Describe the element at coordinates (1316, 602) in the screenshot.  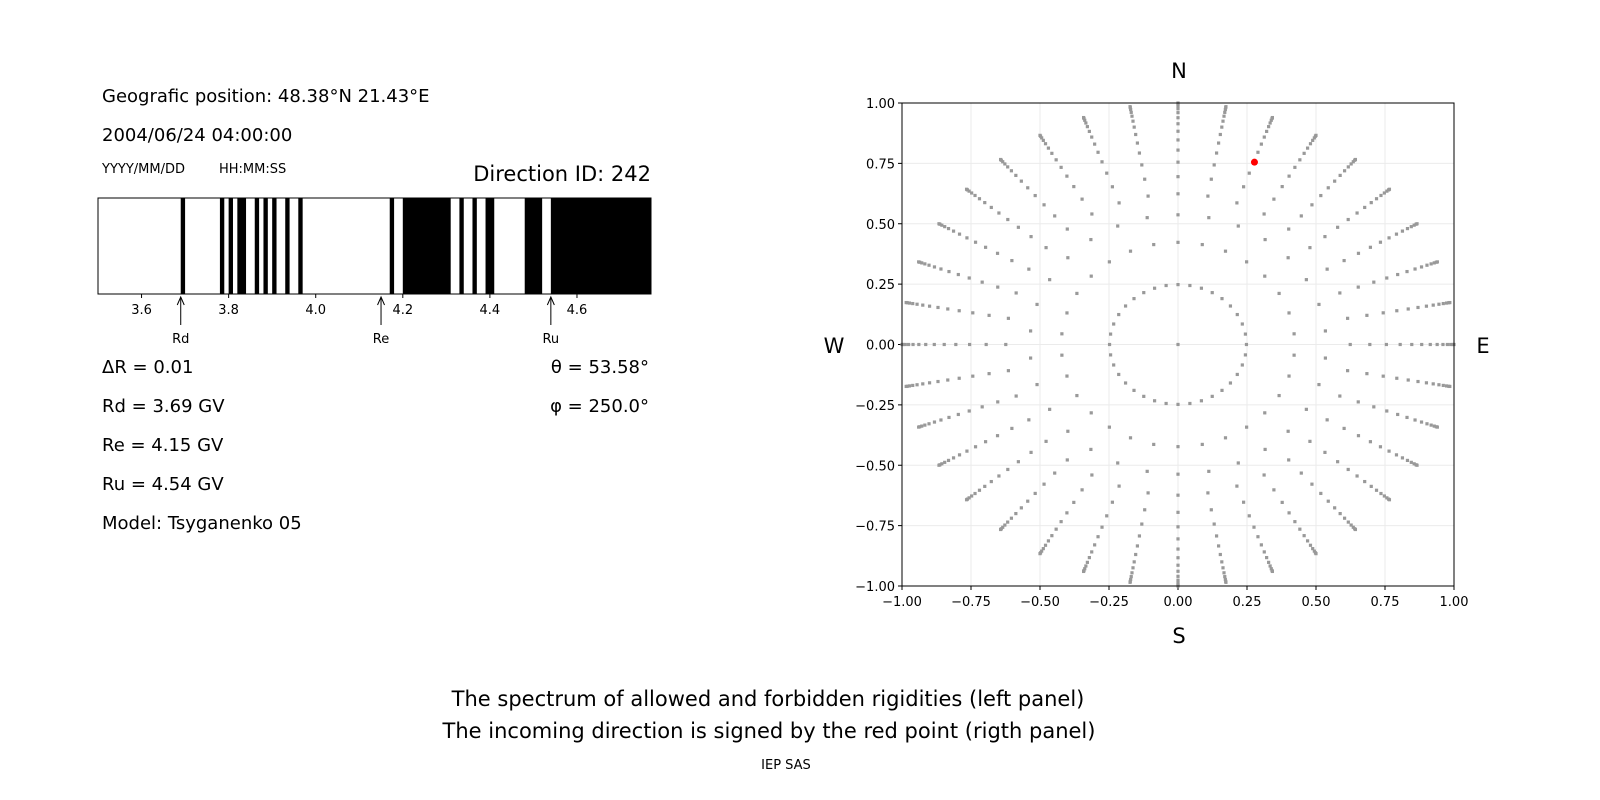
I see `x-tick-label: 0.50` at that location.